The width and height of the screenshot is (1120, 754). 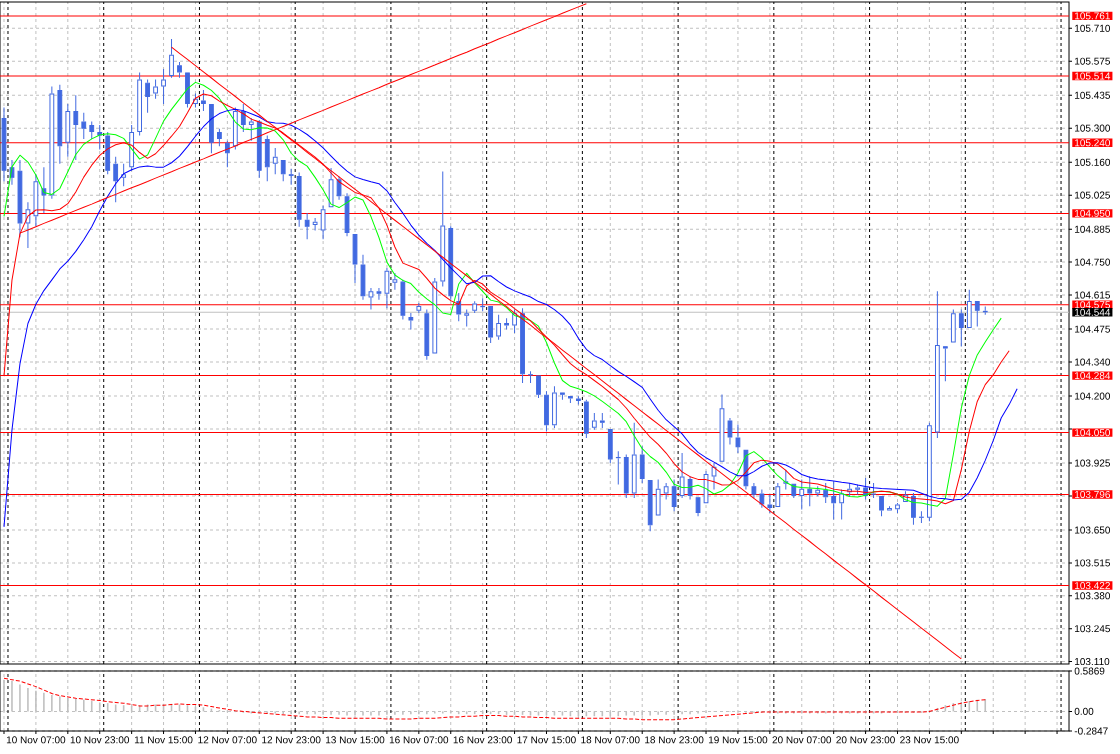 What do you see at coordinates (1084, 711) in the screenshot?
I see `y-tick-label: 0.00` at bounding box center [1084, 711].